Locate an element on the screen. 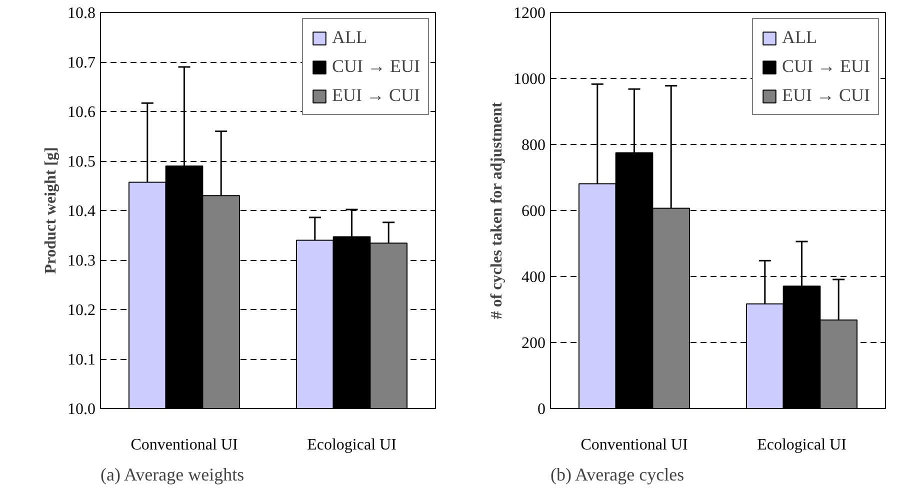  y-tick-label: 600 is located at coordinates (534, 211).